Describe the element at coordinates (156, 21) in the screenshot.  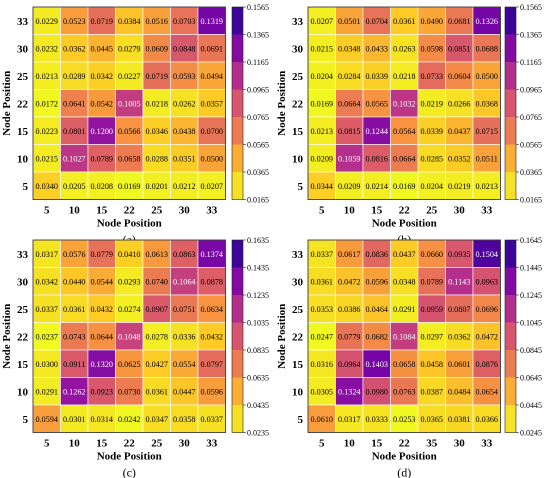
I see `cell-value-label: 0.0516` at that location.